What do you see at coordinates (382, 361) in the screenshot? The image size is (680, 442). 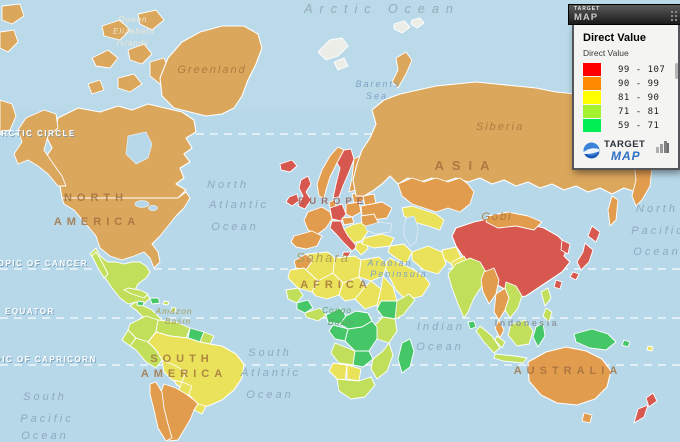 I see `country-mozambique` at bounding box center [382, 361].